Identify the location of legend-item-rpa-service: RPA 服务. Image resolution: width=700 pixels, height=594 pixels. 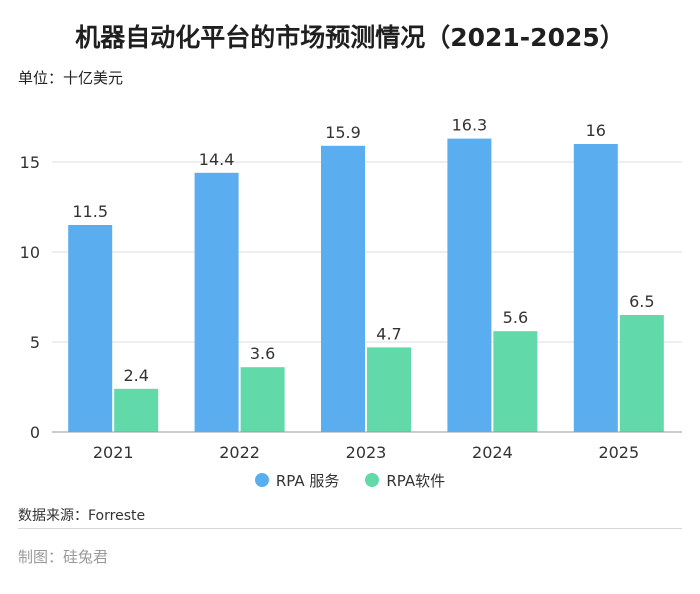
(297, 480).